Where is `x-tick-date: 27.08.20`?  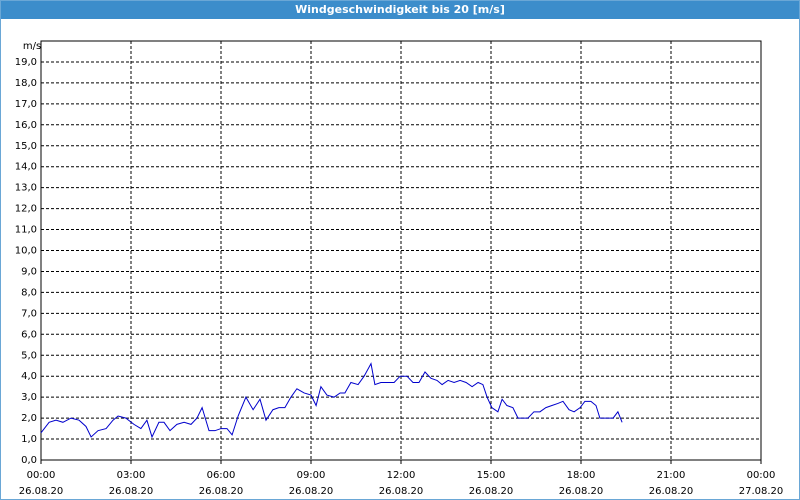
x-tick-date: 27.08.20 is located at coordinates (761, 491).